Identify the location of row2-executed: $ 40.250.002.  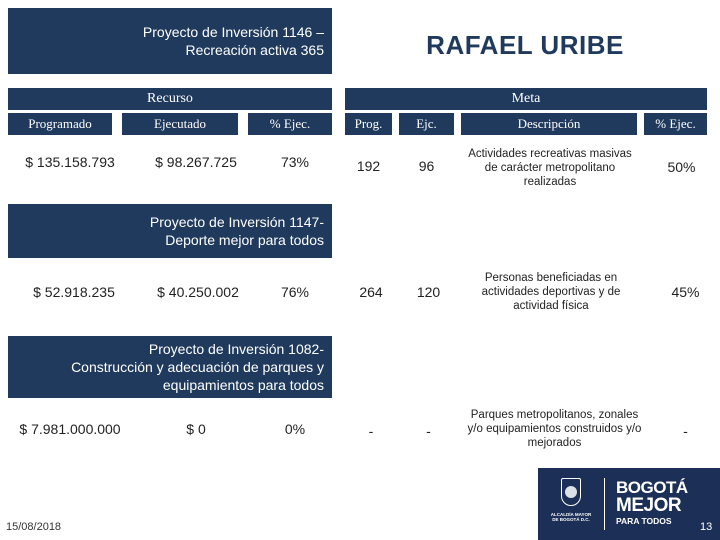
(198, 292).